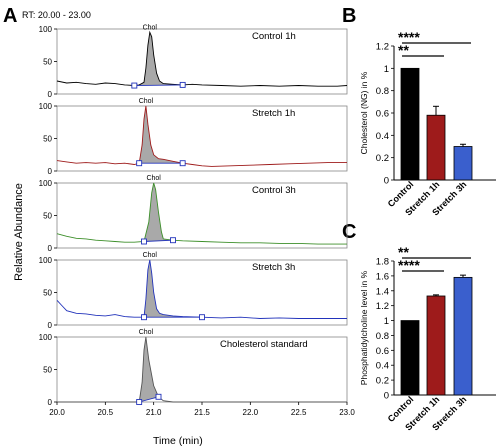 This screenshot has height=448, width=500. Describe the element at coordinates (273, 113) in the screenshot. I see `trace-title: Stretch 1h` at that location.